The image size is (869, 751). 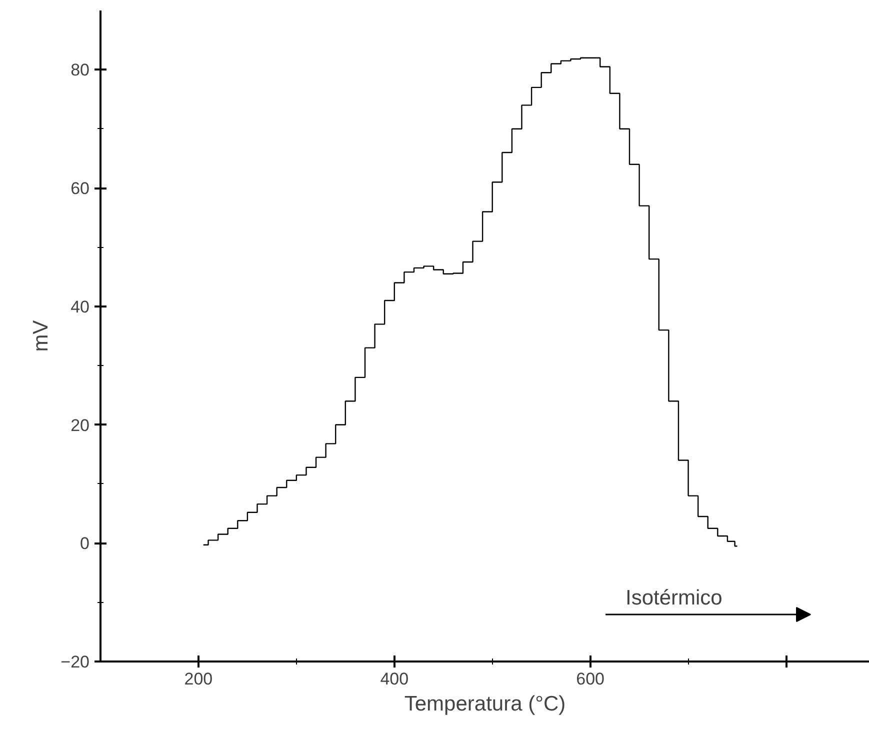 What do you see at coordinates (80, 70) in the screenshot?
I see `y-tick-label: 80` at bounding box center [80, 70].